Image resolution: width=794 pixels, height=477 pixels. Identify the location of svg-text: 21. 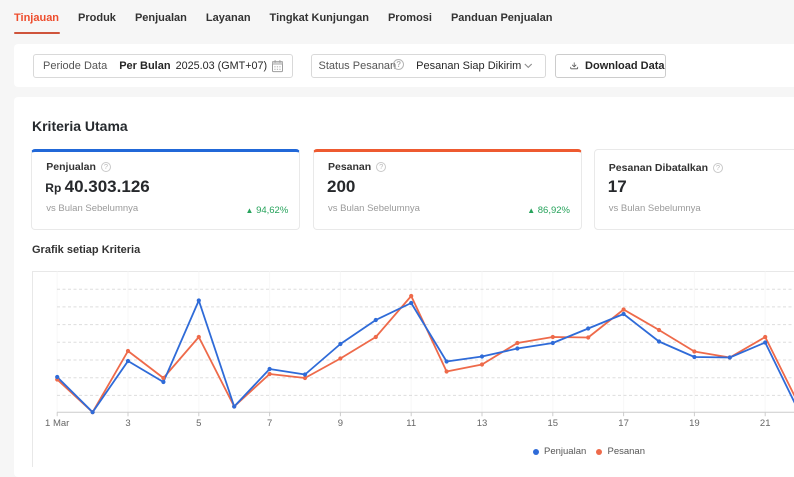
(765, 423).